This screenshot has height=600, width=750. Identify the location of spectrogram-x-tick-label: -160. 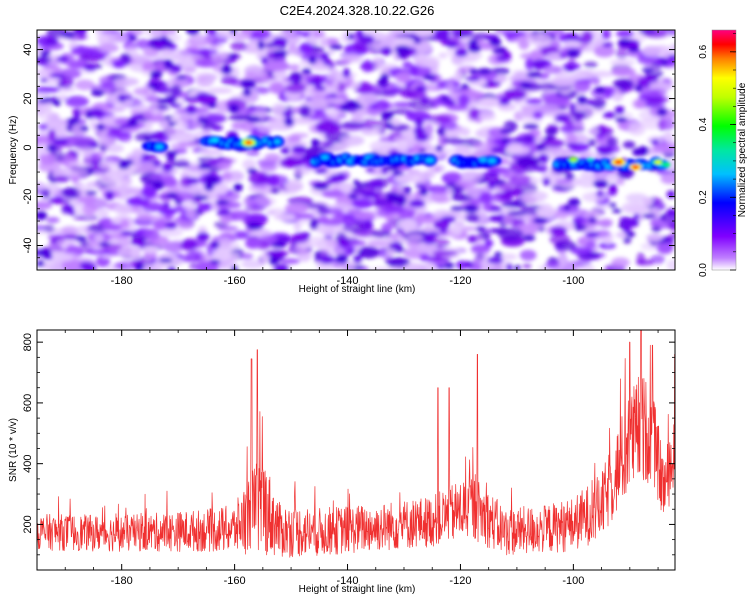
(235, 281).